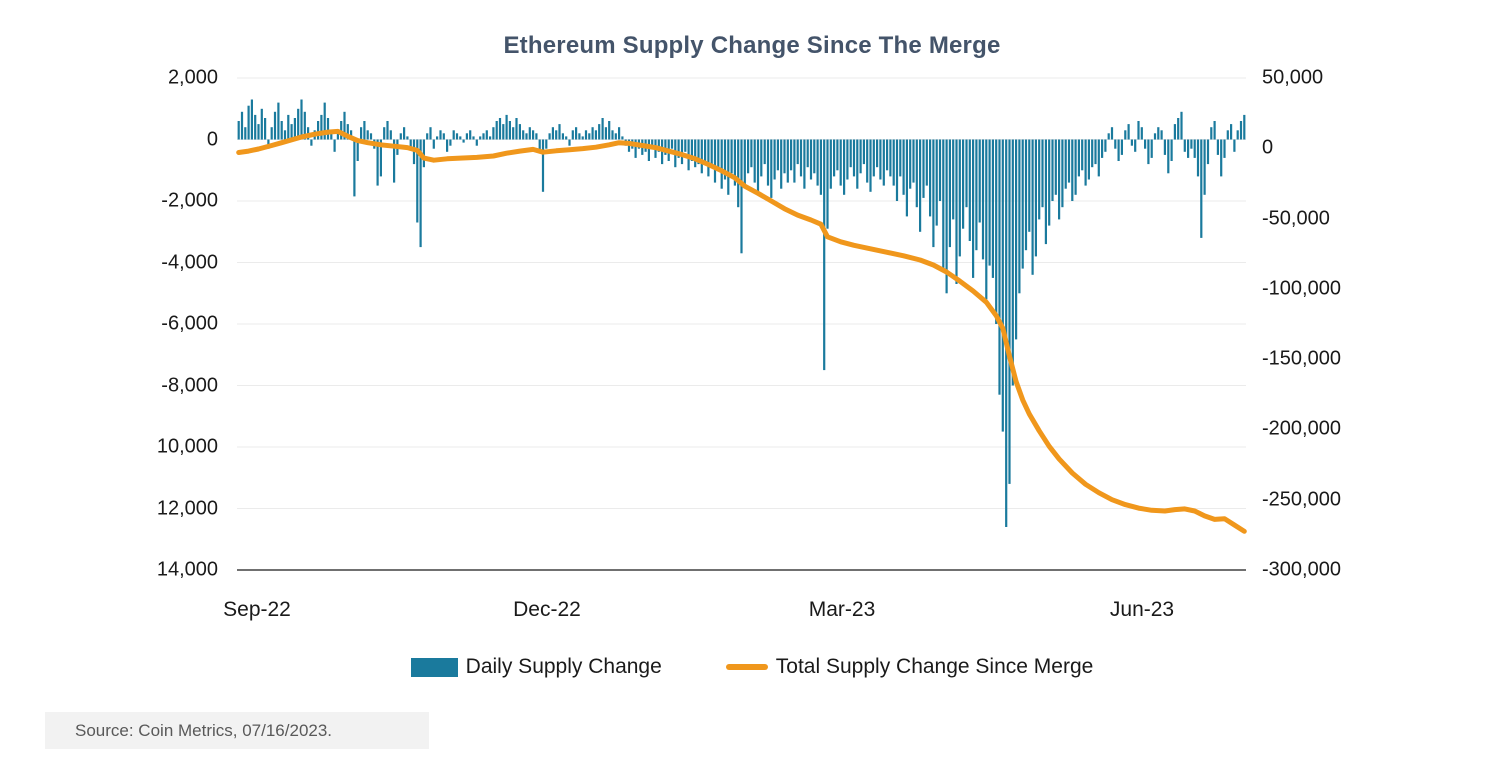  I want to click on axis-tick-label: -200,000, so click(1301, 428).